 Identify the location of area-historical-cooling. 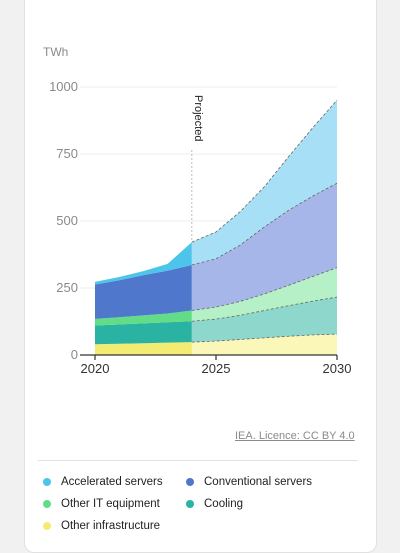
(143, 333).